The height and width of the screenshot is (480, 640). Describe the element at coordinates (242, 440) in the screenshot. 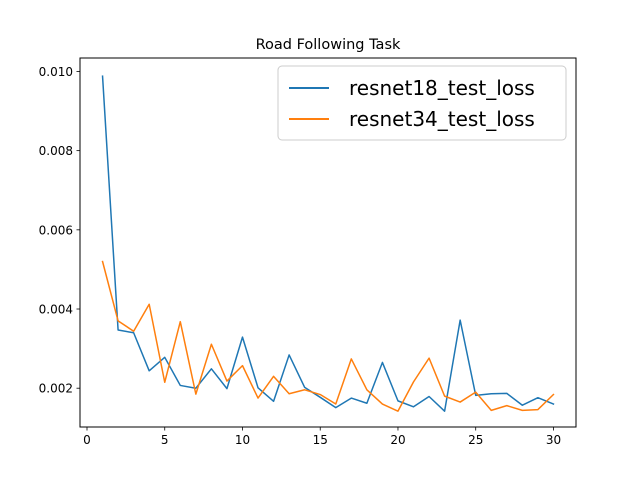

I see `x-tick-label: 10` at that location.